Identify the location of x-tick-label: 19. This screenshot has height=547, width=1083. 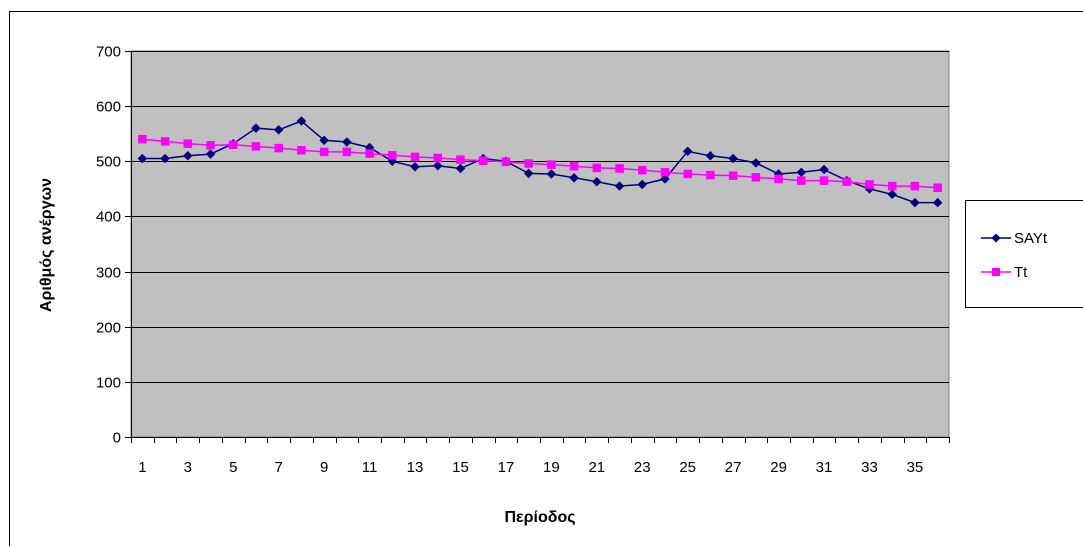
(551, 467).